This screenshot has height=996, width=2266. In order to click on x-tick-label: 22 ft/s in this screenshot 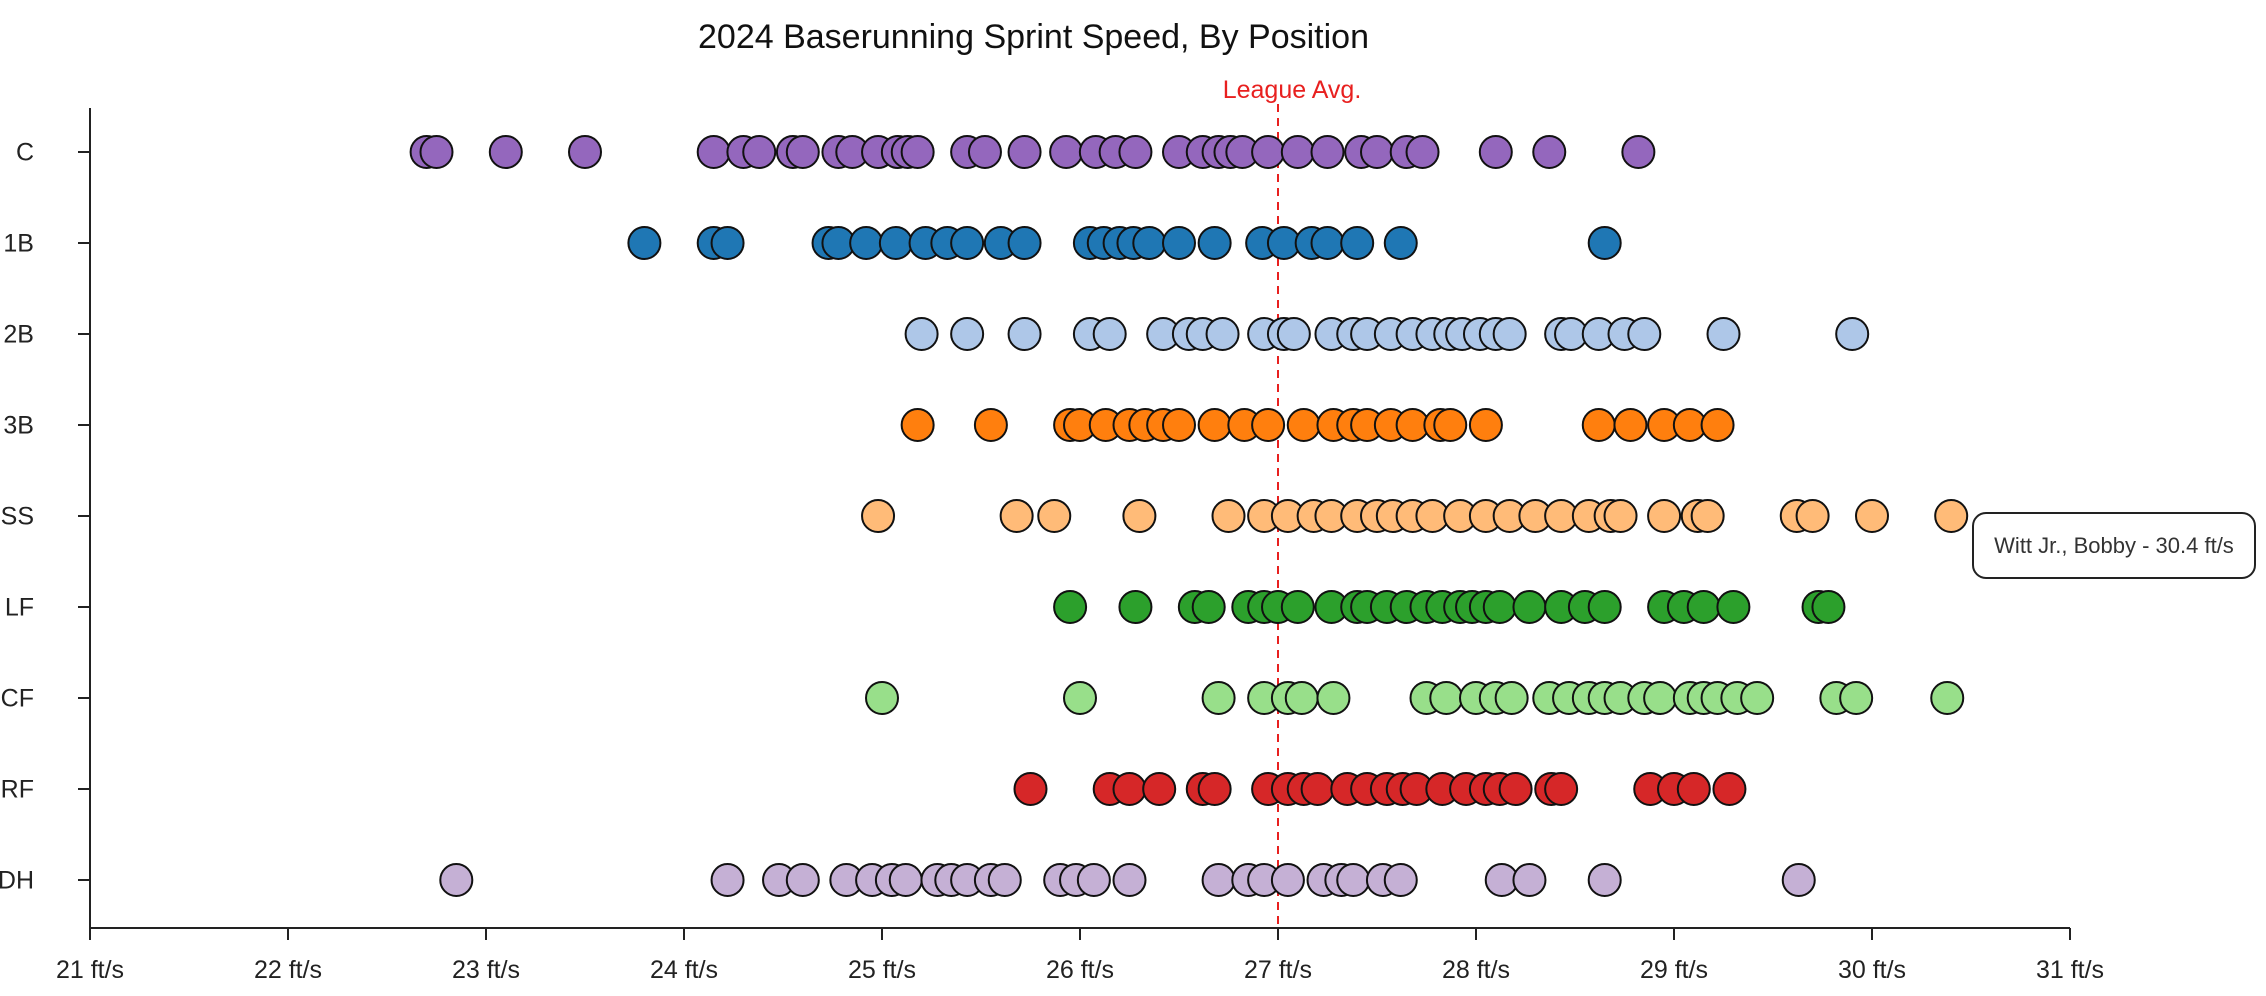, I will do `click(288, 970)`.